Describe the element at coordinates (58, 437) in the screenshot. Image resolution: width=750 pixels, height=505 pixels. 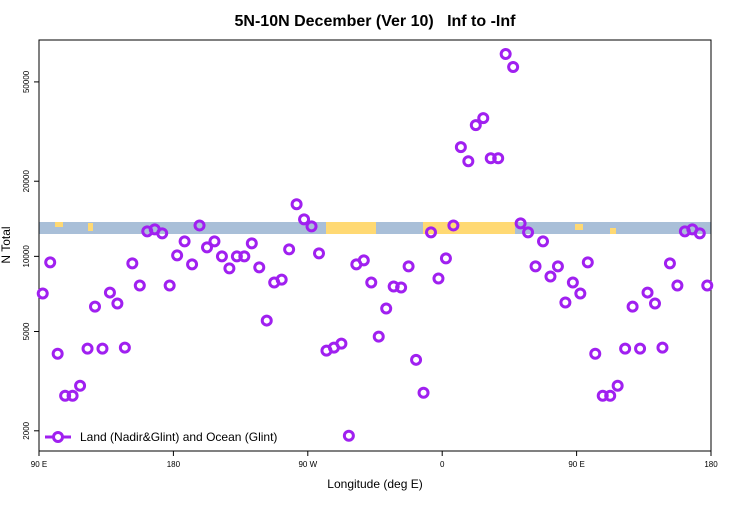
I see `legend-marker` at that location.